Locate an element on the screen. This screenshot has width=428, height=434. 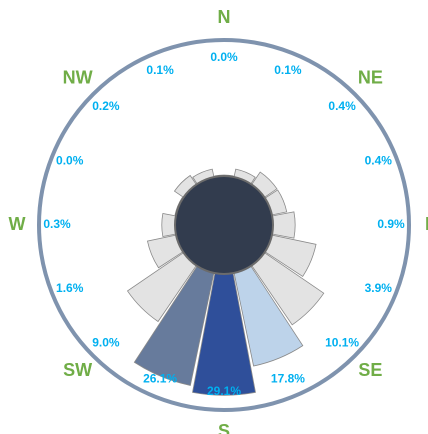
direction-label: W is located at coordinates (17, 224).